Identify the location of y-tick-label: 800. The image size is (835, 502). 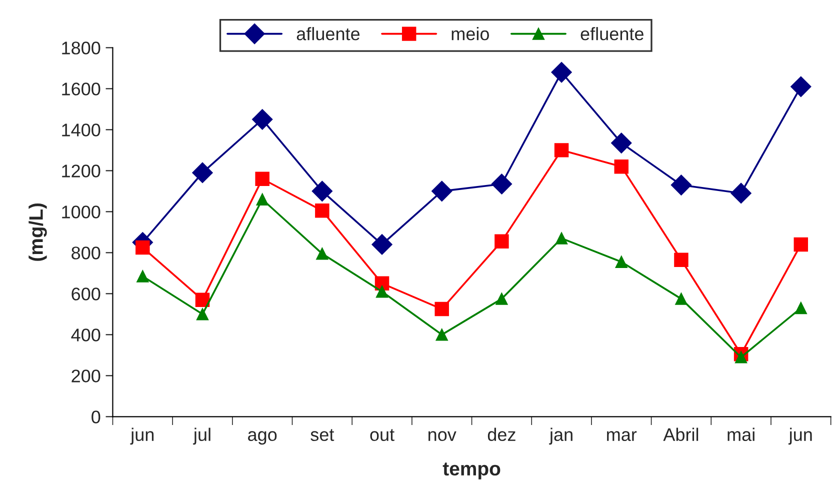
(86, 253).